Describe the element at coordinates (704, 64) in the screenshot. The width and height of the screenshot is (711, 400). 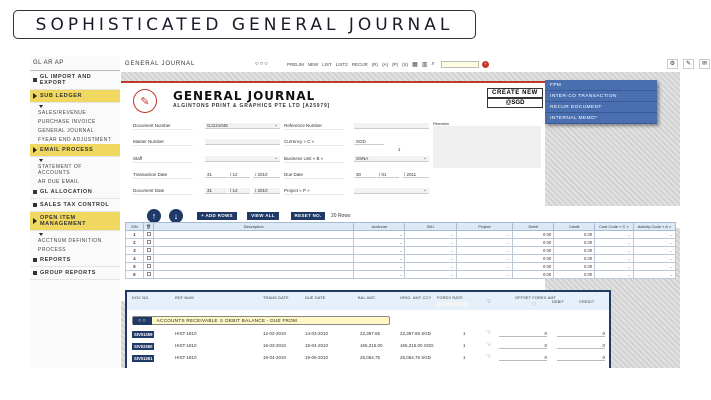
I see `chat-icon: ✉` at that location.